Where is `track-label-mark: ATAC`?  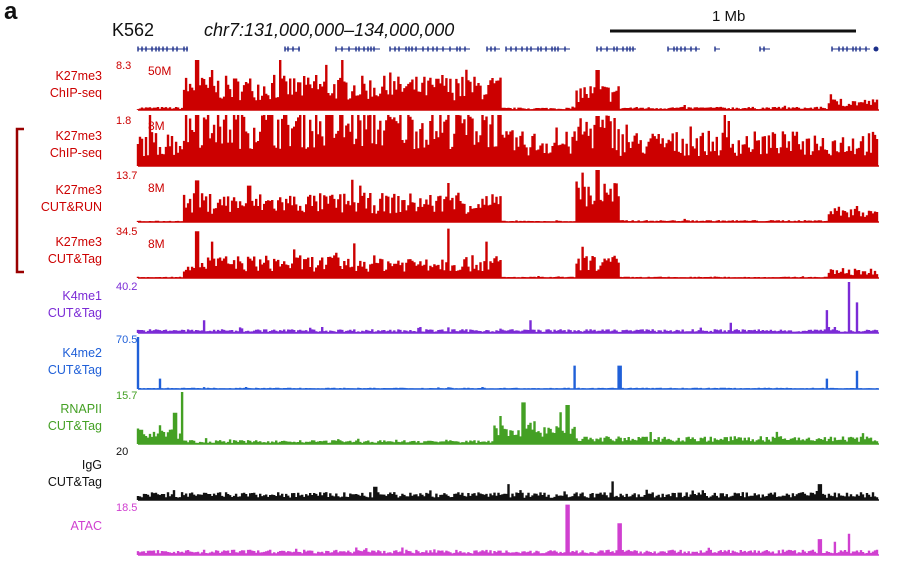
track-label-mark: ATAC is located at coordinates (86, 526).